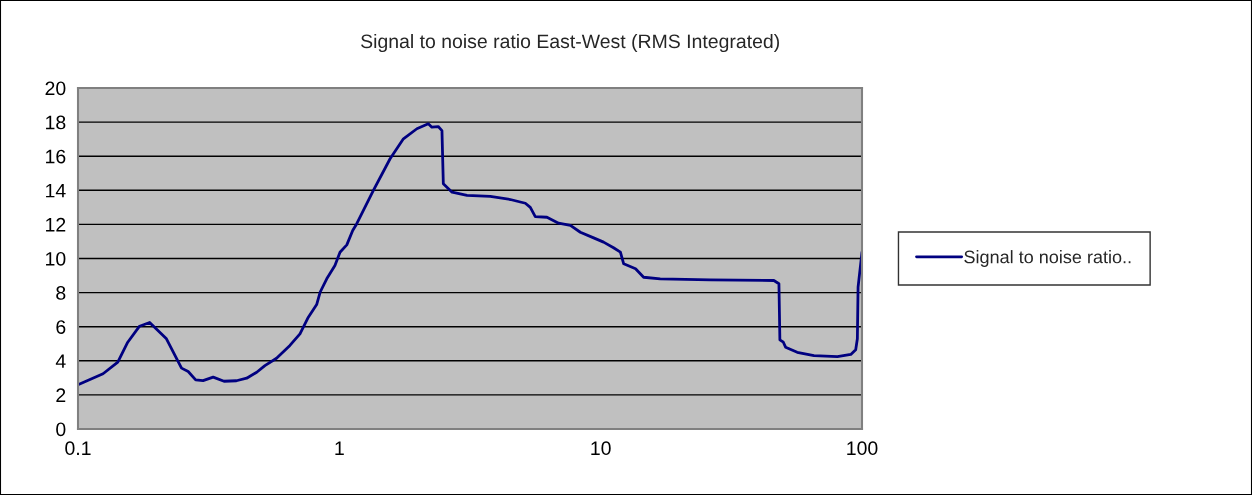 The height and width of the screenshot is (495, 1252). Describe the element at coordinates (56, 224) in the screenshot. I see `y-tick-label: 12` at that location.